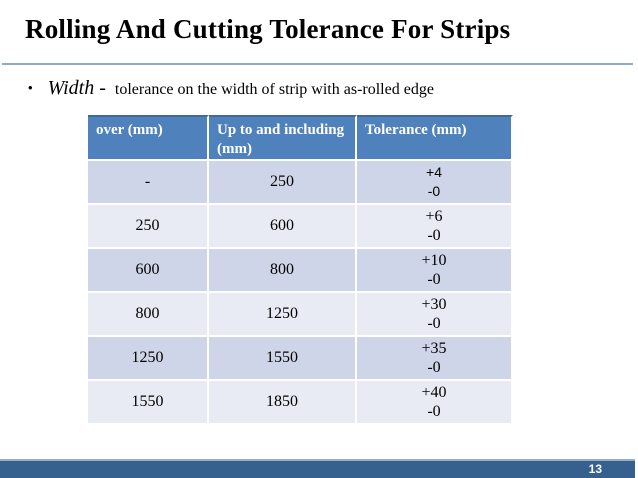  Describe the element at coordinates (595, 469) in the screenshot. I see `page-number: 13` at that location.